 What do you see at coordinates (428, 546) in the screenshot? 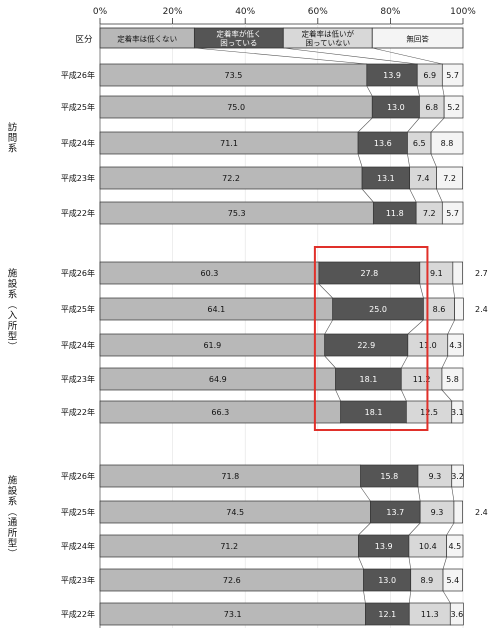
I see `data-label: 10.4` at bounding box center [428, 546].